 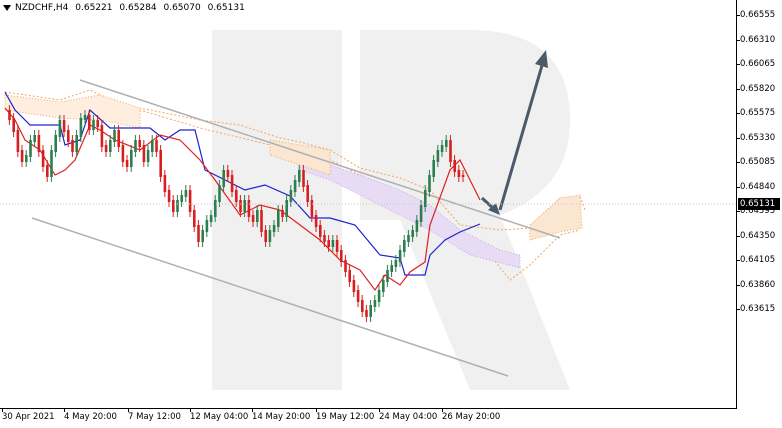 What do you see at coordinates (756, 137) in the screenshot?
I see `price-tick-label: 0.65330` at bounding box center [756, 137].